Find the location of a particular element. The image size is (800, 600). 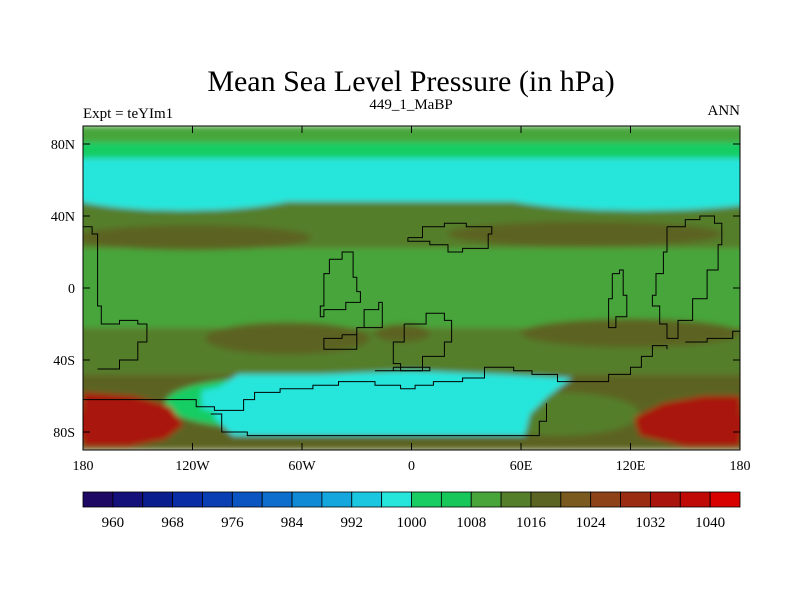

y-tick-label: 80S is located at coordinates (64, 433).